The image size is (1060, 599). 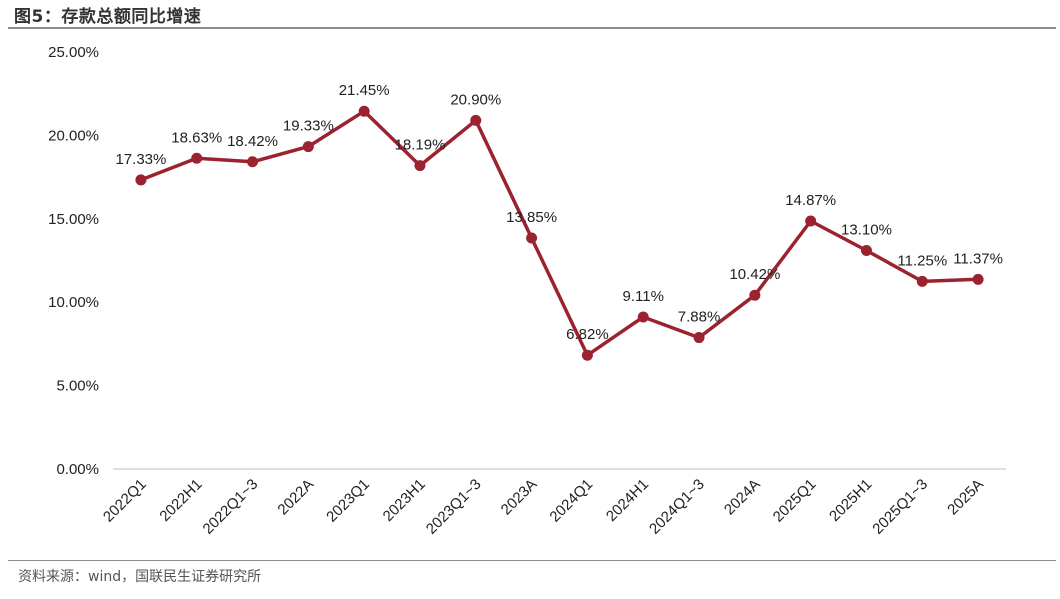 I want to click on data-label: 14.87%, so click(x=810, y=200).